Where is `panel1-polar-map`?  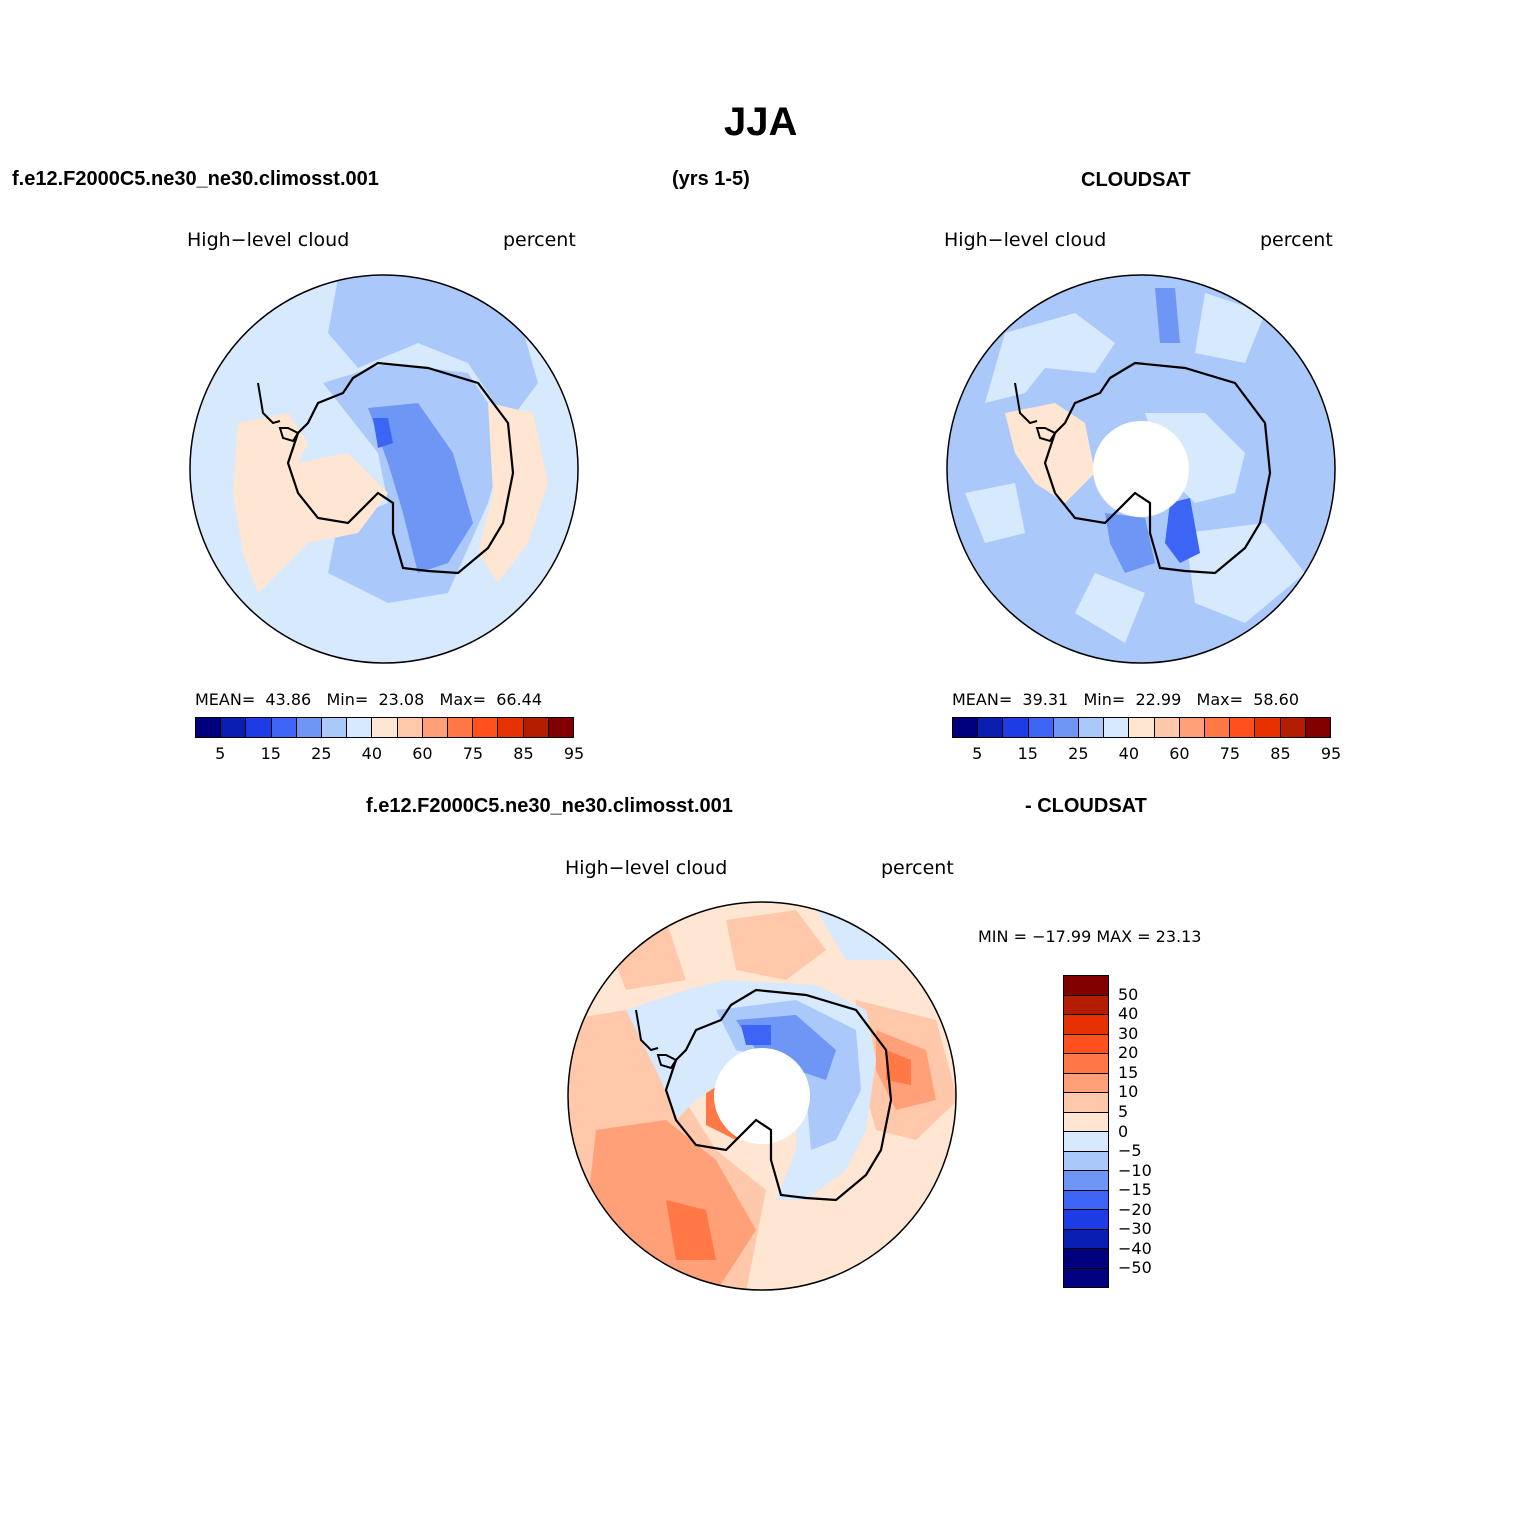 panel1-polar-map is located at coordinates (384, 469).